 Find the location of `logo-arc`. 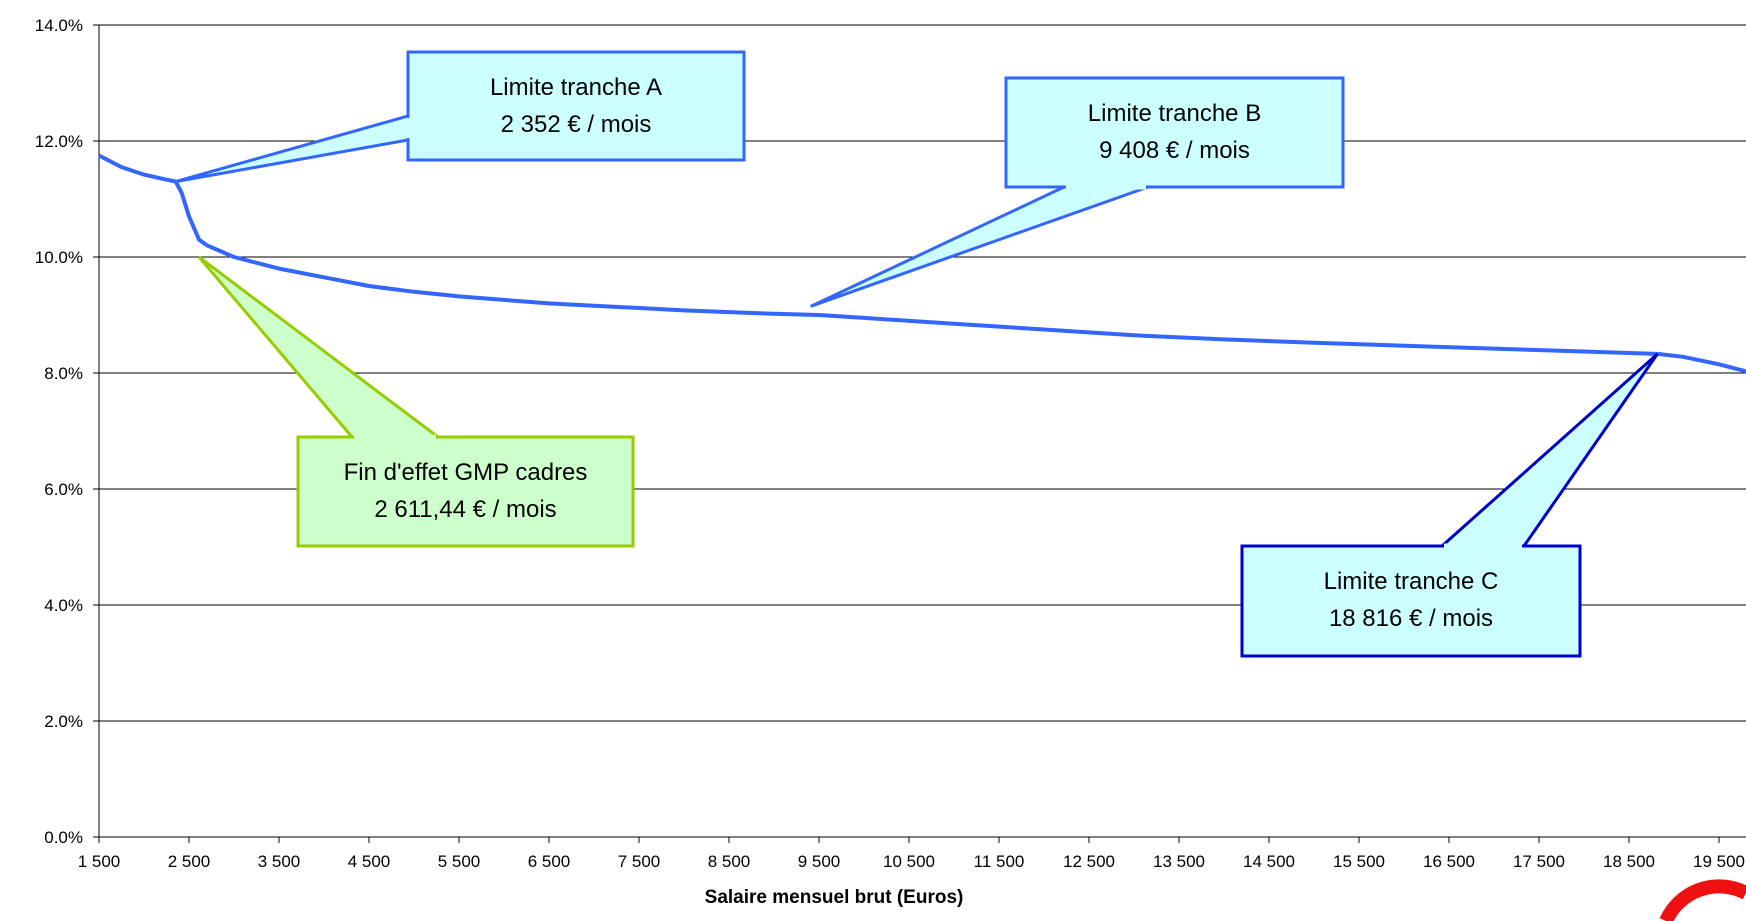

logo-arc is located at coordinates (1702, 900).